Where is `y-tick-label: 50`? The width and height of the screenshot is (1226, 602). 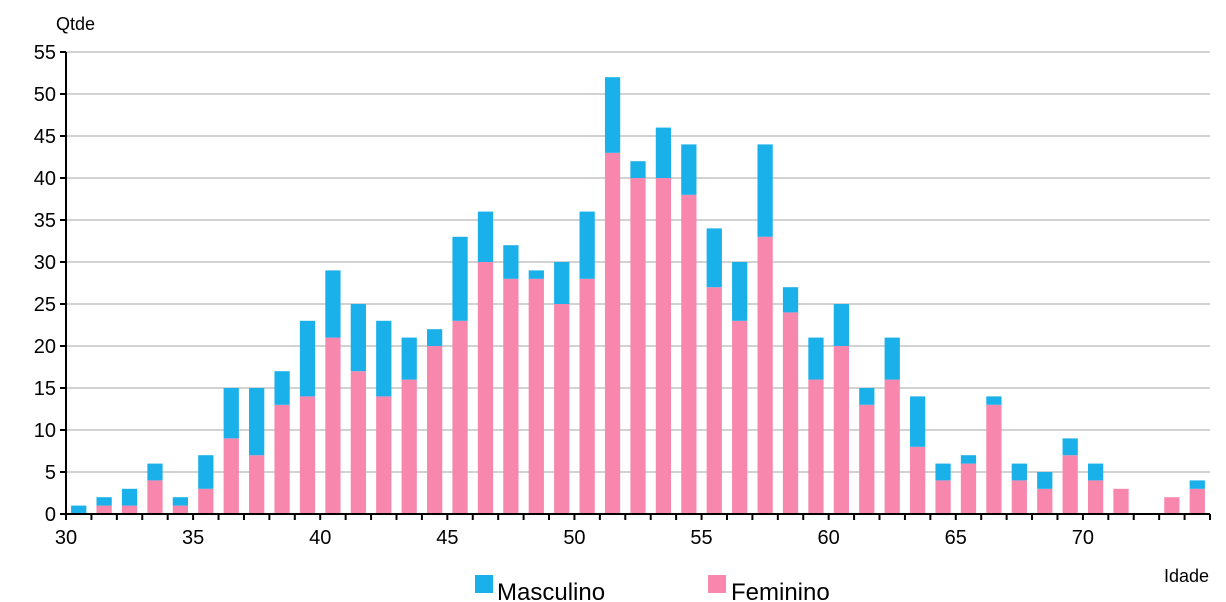
y-tick-label: 50 is located at coordinates (45, 95).